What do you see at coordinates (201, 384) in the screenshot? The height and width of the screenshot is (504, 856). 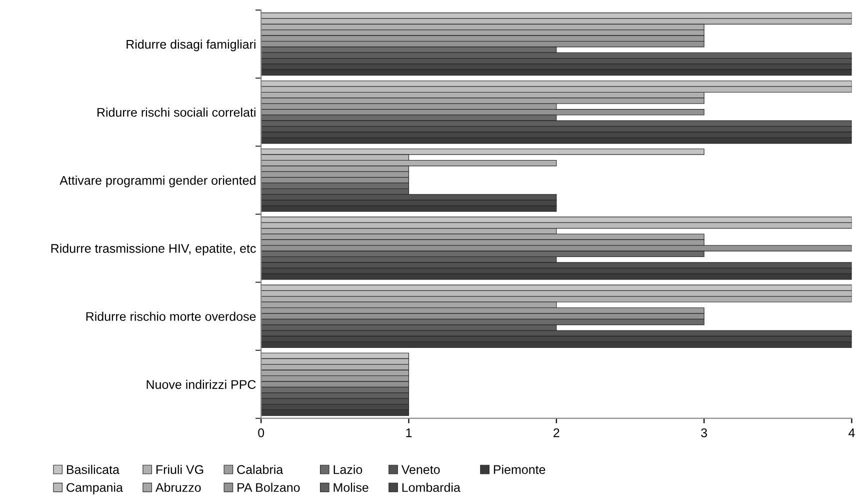 I see `y-tick-label: Nuove indirizzi PPC` at bounding box center [201, 384].